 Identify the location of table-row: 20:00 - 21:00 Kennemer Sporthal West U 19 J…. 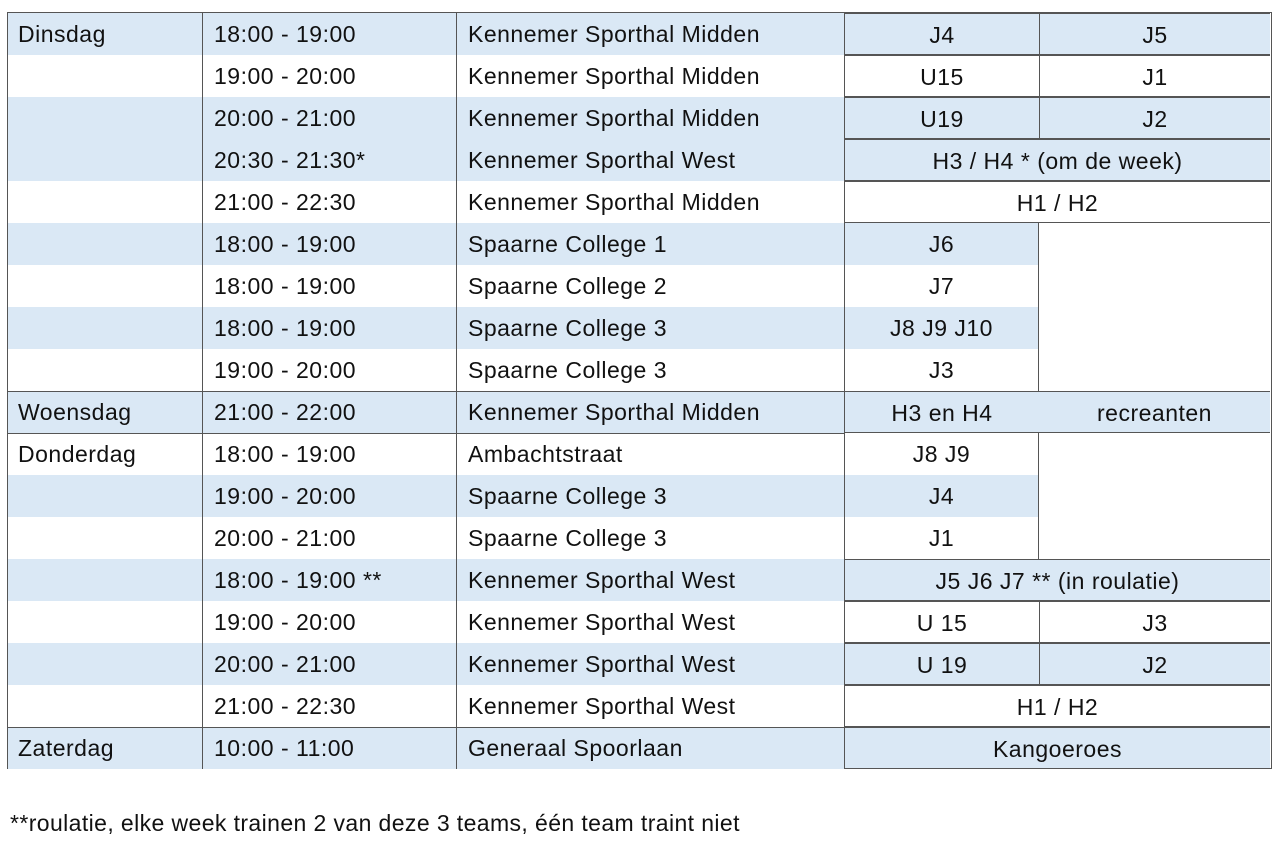
(639, 664).